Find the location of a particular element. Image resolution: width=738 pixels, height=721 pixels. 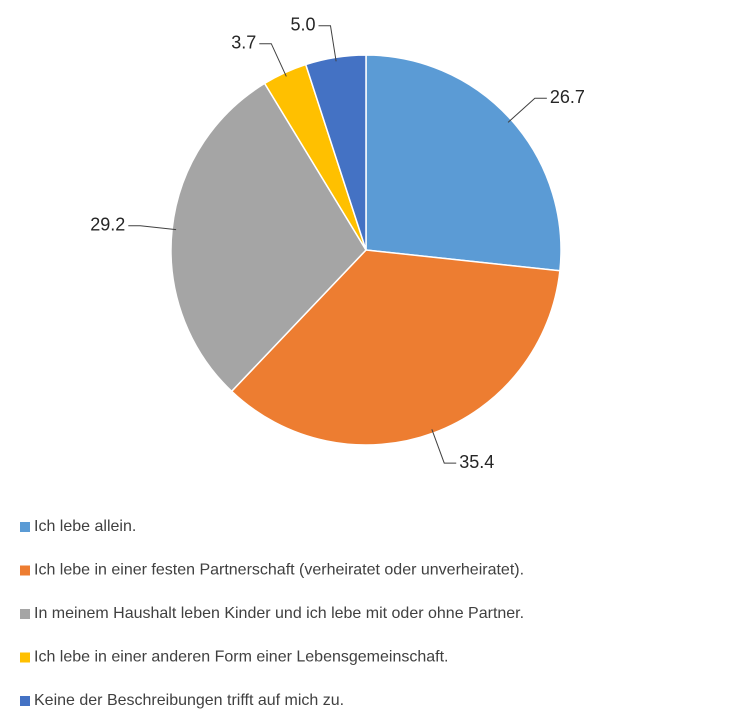

data-label: 3.7 is located at coordinates (243, 42).